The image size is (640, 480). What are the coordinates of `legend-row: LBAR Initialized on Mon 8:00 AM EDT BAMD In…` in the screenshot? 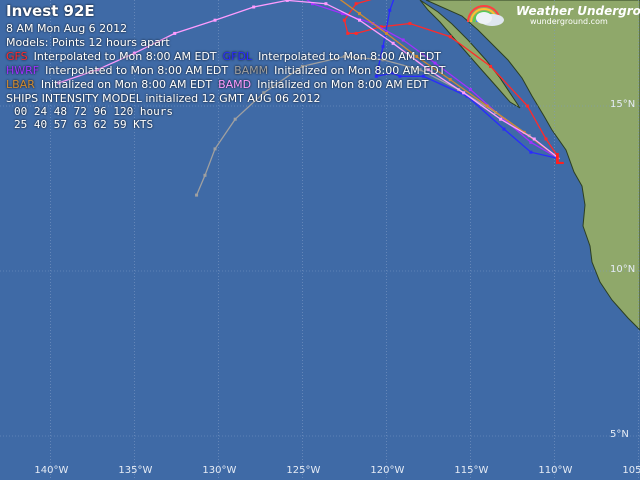 It's located at (220, 85).